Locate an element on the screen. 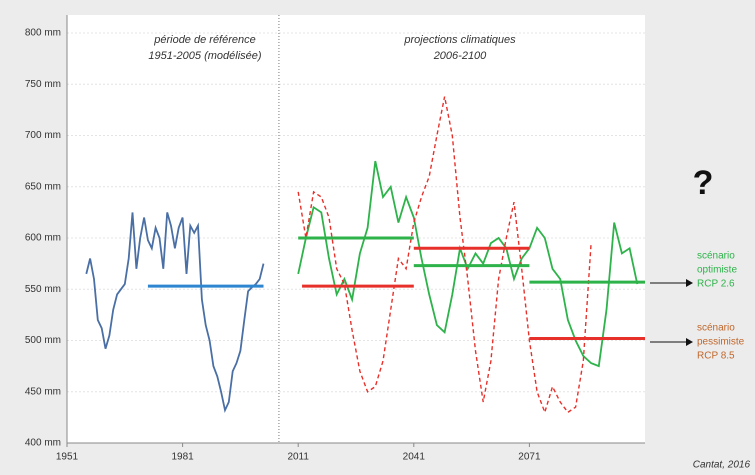 The height and width of the screenshot is (475, 755). y-tick-label: 650 mm is located at coordinates (43, 186).